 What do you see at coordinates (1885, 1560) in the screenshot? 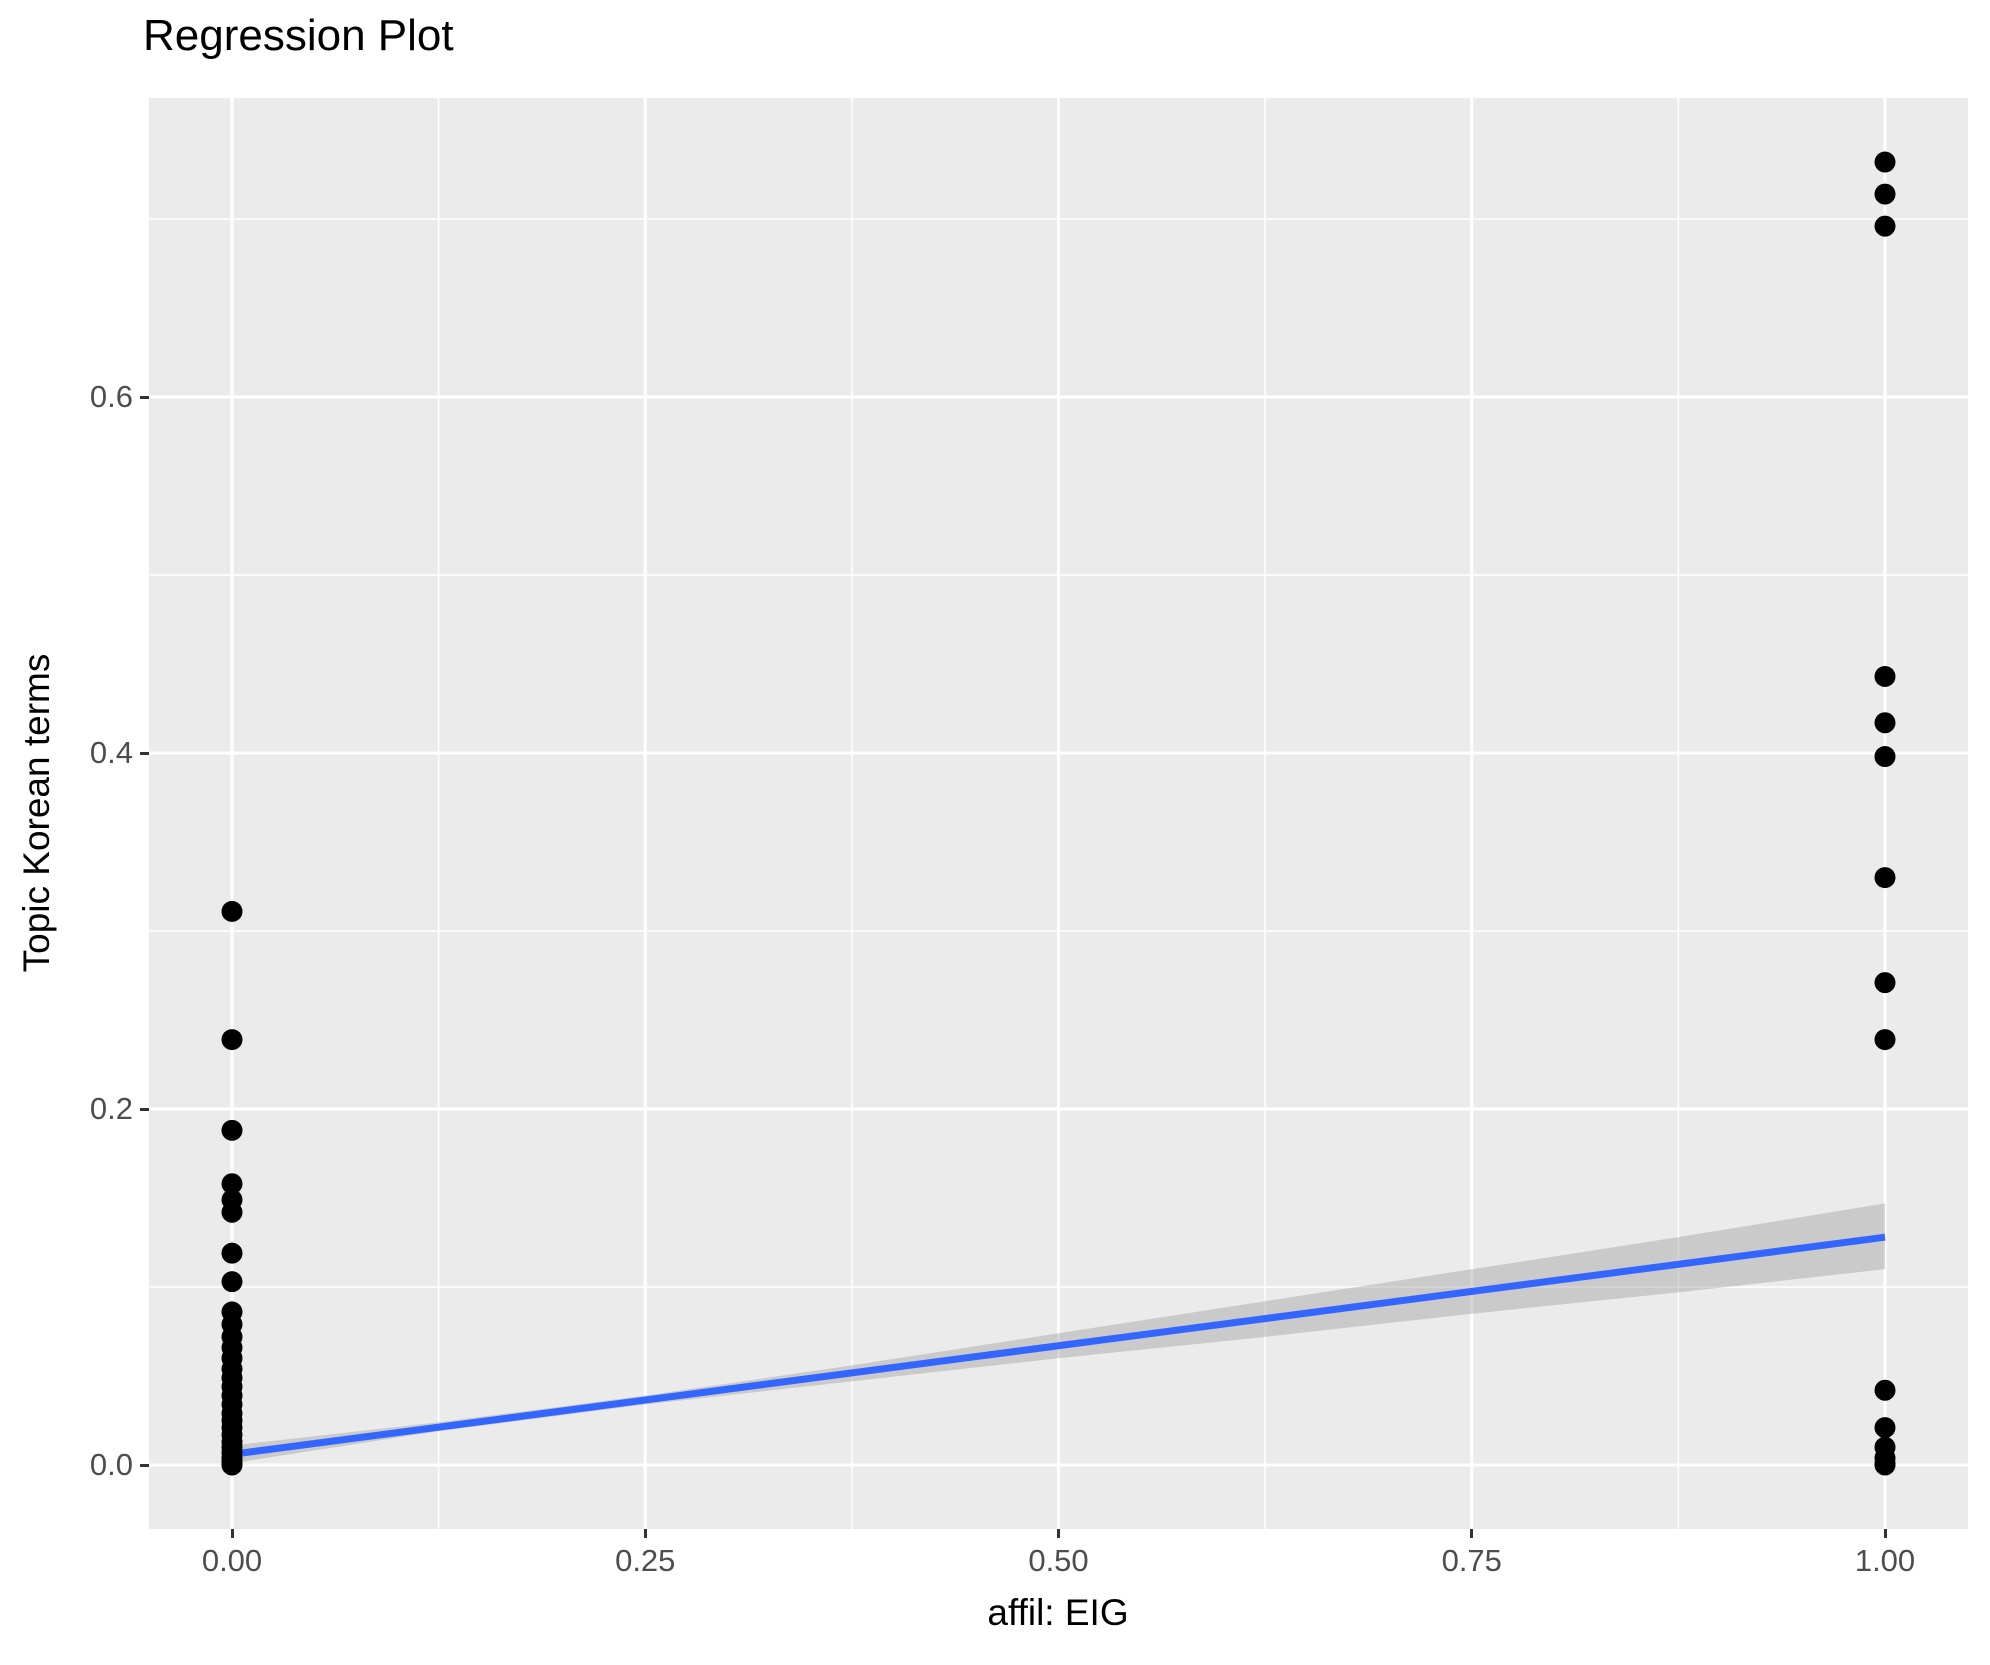
I see `x-tick-label: 1.00` at bounding box center [1885, 1560].